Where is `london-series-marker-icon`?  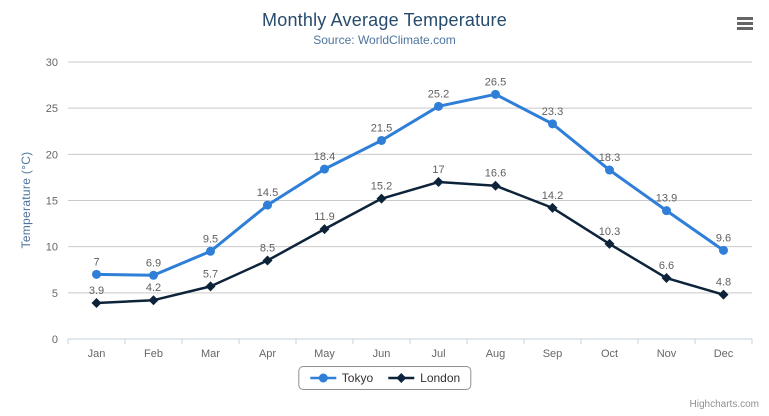
london-series-marker-icon is located at coordinates (401, 378).